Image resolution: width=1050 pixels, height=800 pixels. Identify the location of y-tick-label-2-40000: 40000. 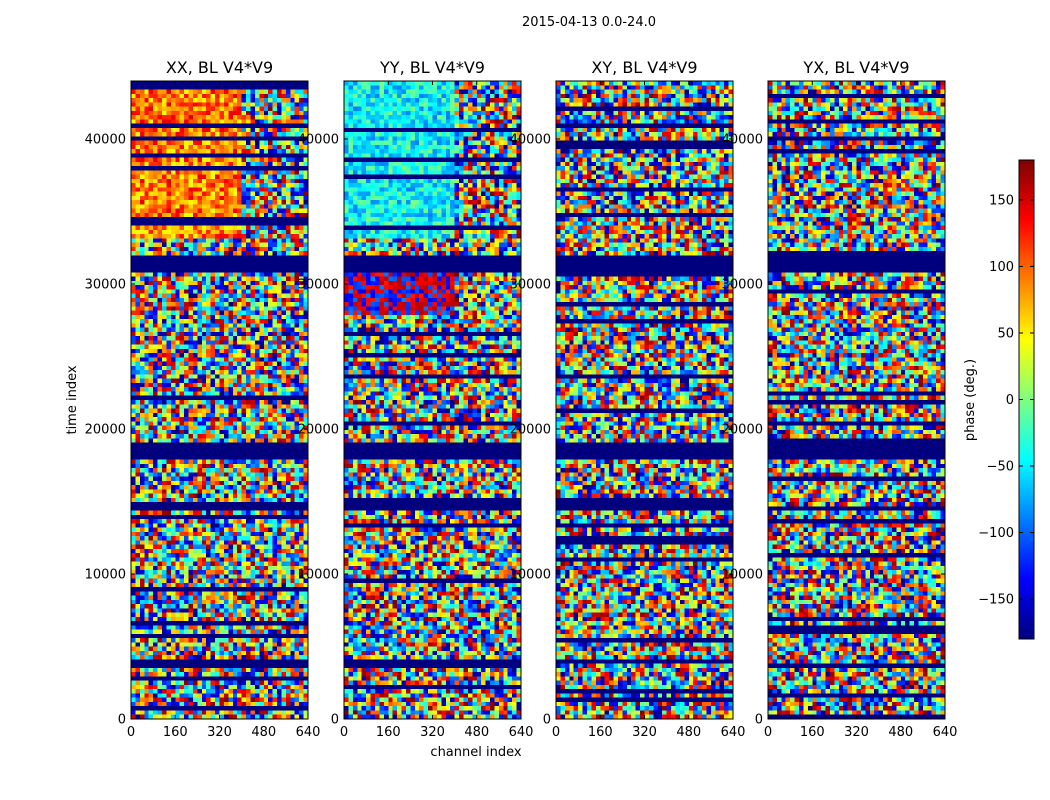
(530, 140).